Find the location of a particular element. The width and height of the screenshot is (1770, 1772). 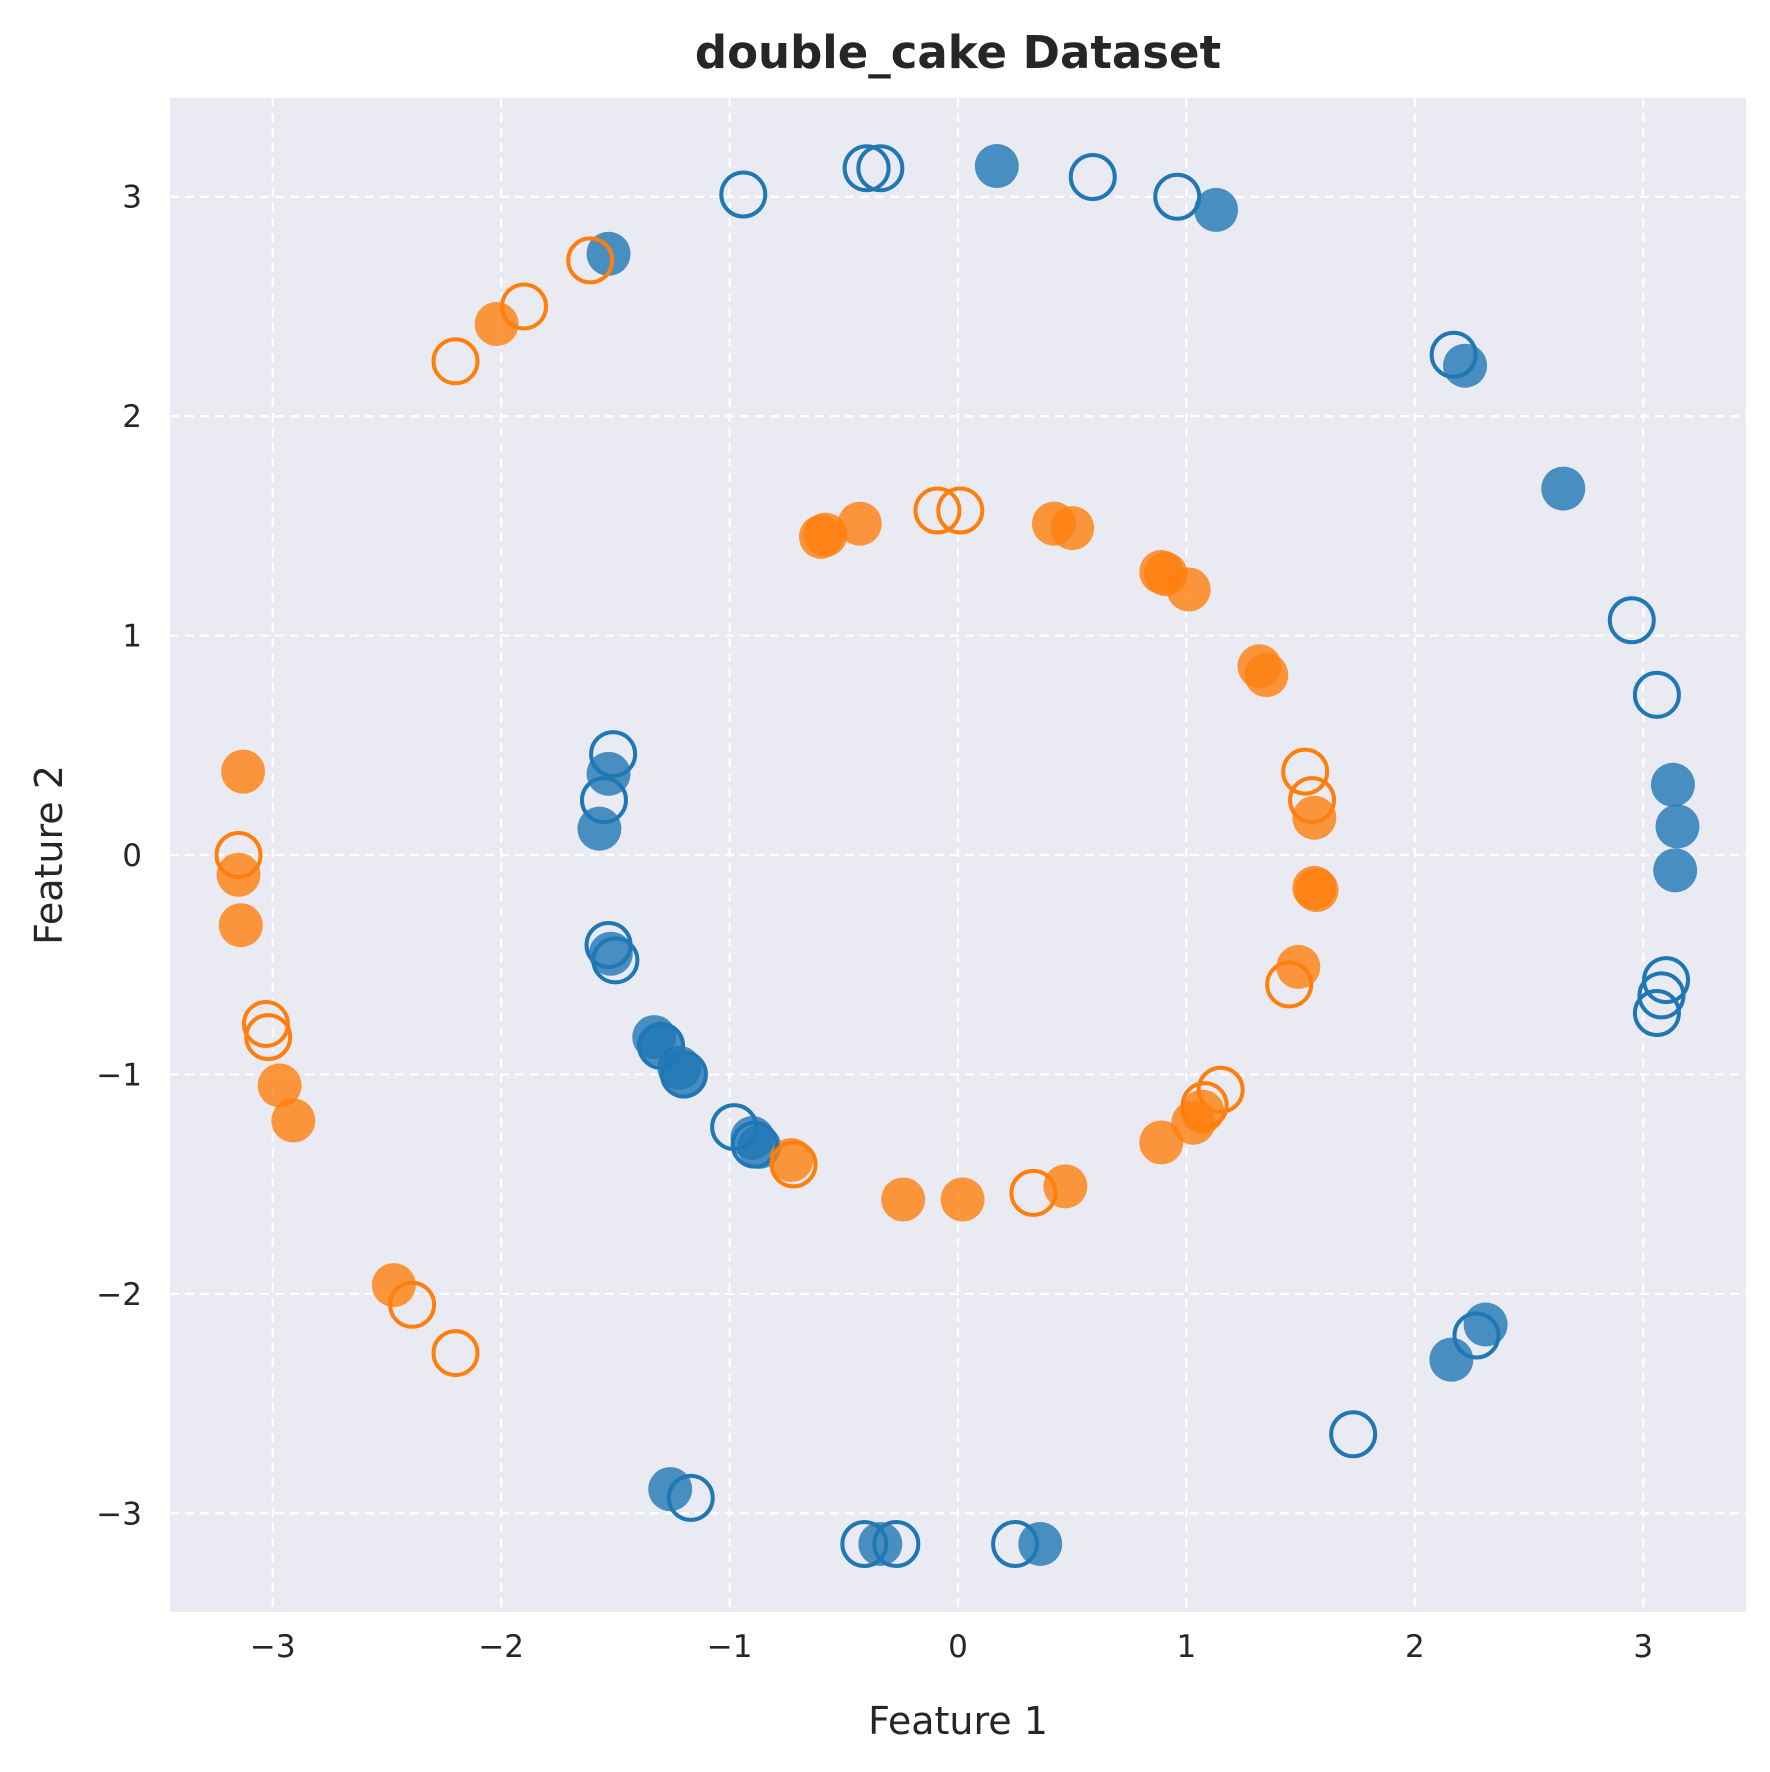

y-tick-label: 3 is located at coordinates (132, 198).